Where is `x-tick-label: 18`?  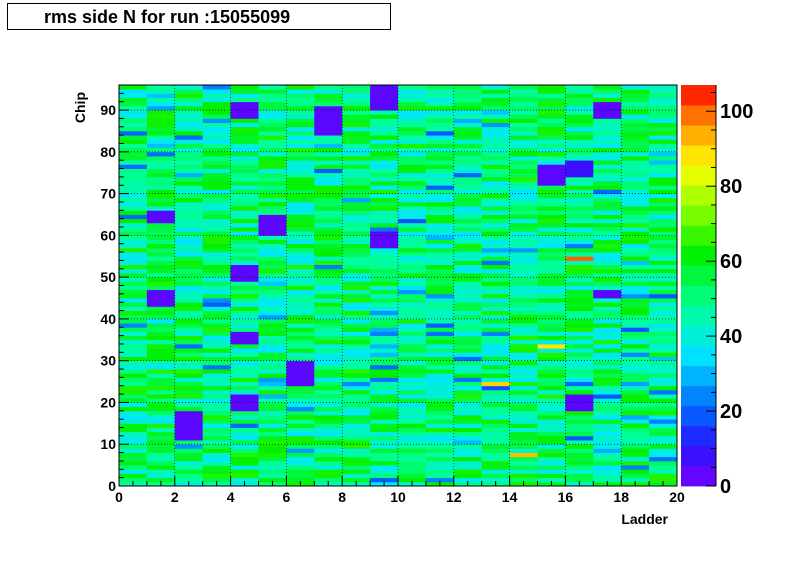
x-tick-label: 18 is located at coordinates (621, 497).